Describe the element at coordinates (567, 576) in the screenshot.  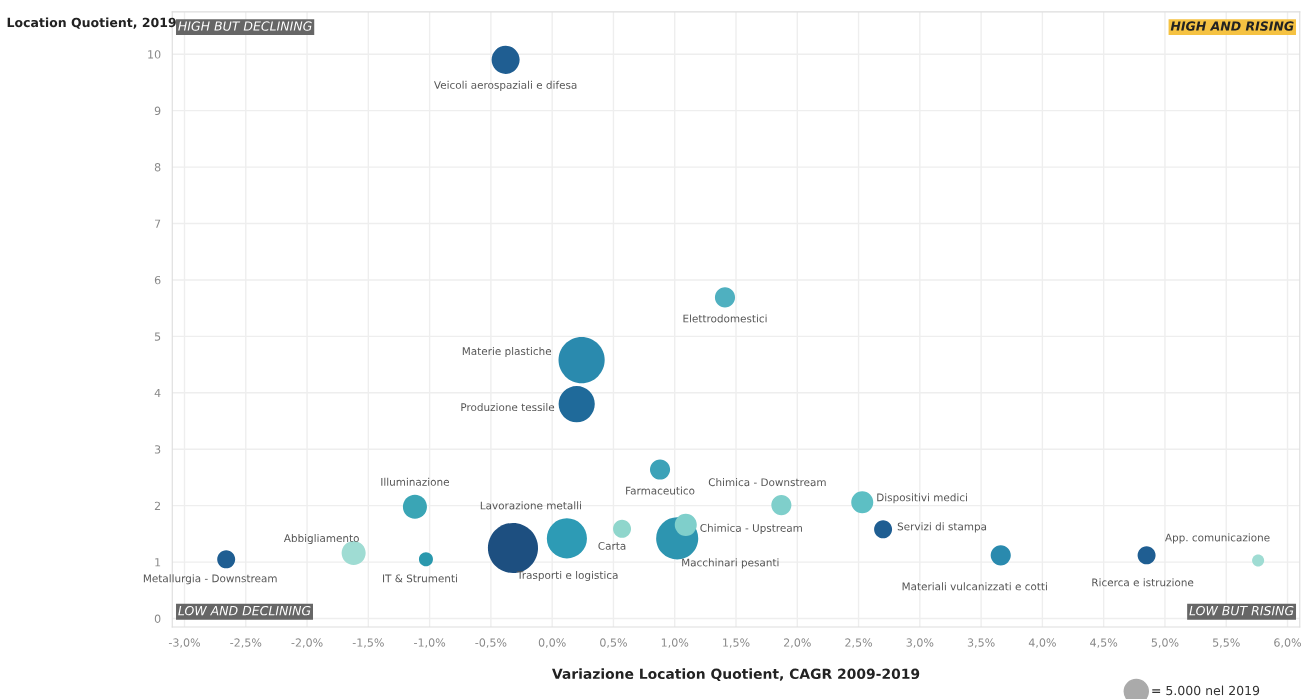
I see `annotation: Trasporti e logistica` at that location.